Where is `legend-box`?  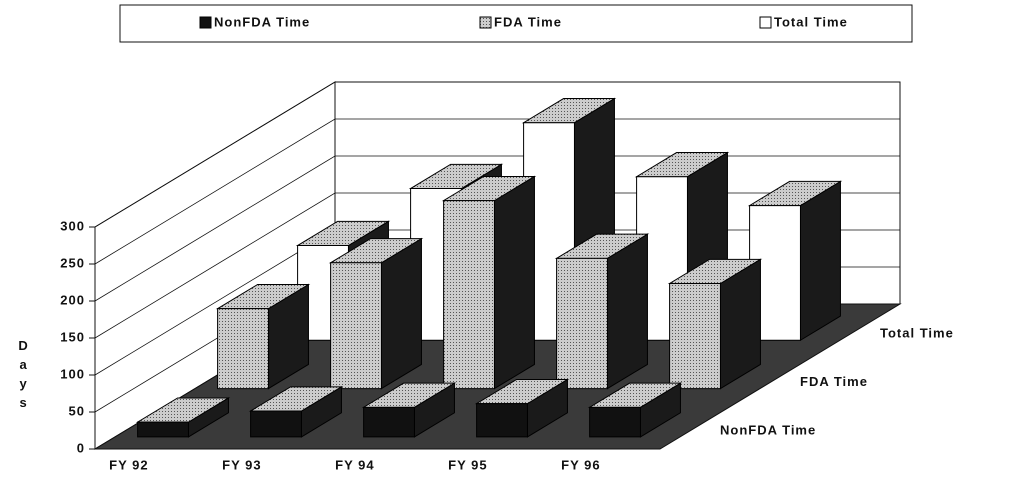 legend-box is located at coordinates (516, 23).